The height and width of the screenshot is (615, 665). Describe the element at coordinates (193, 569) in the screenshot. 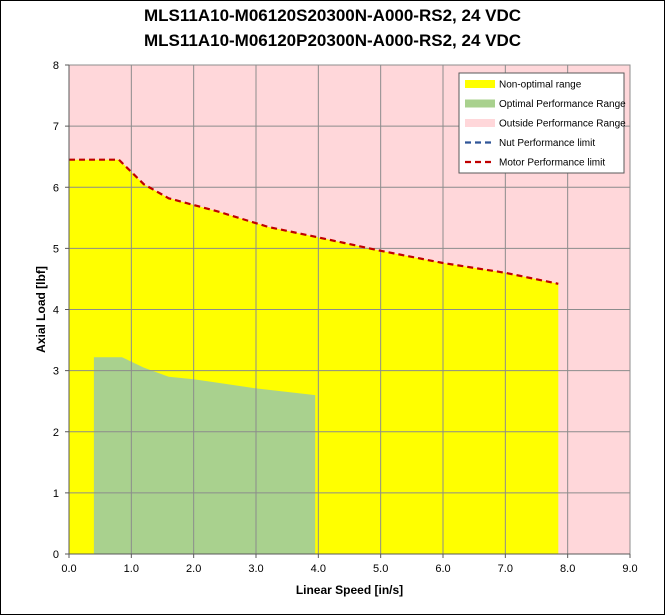

I see `x-tick-label: 2.0` at that location.